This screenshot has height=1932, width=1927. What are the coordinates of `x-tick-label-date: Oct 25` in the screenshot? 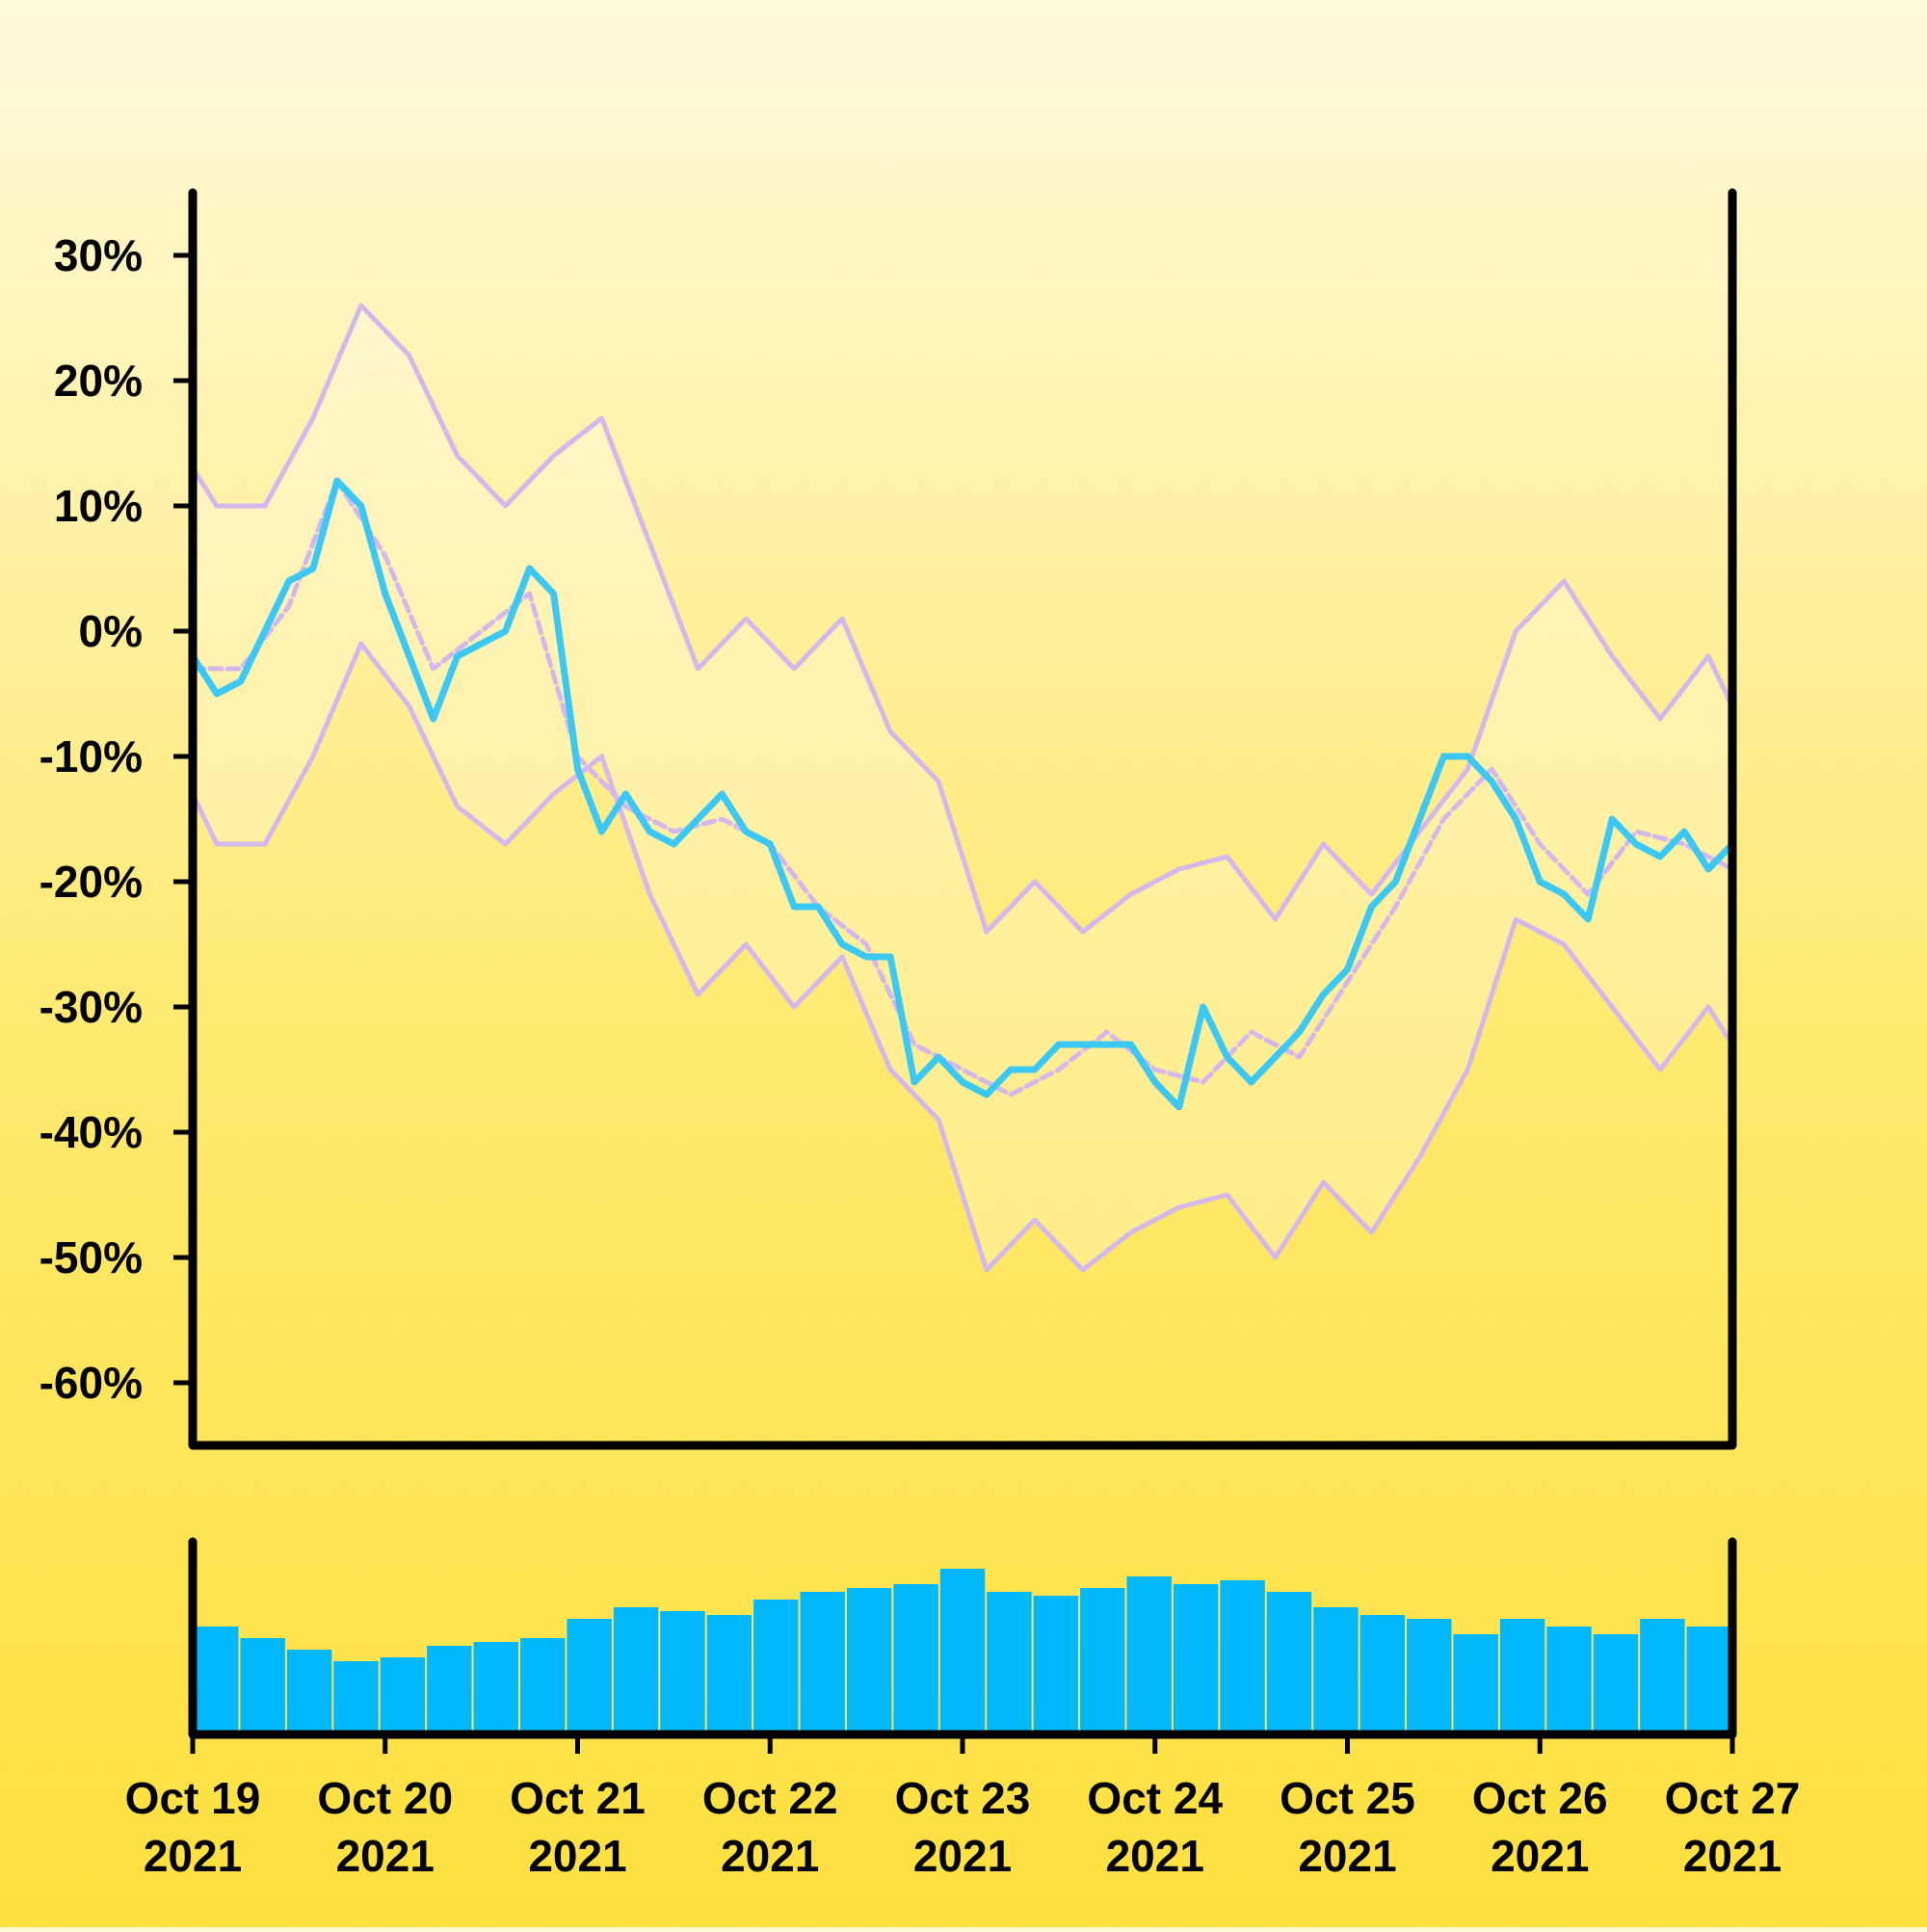 It's located at (1348, 1798).